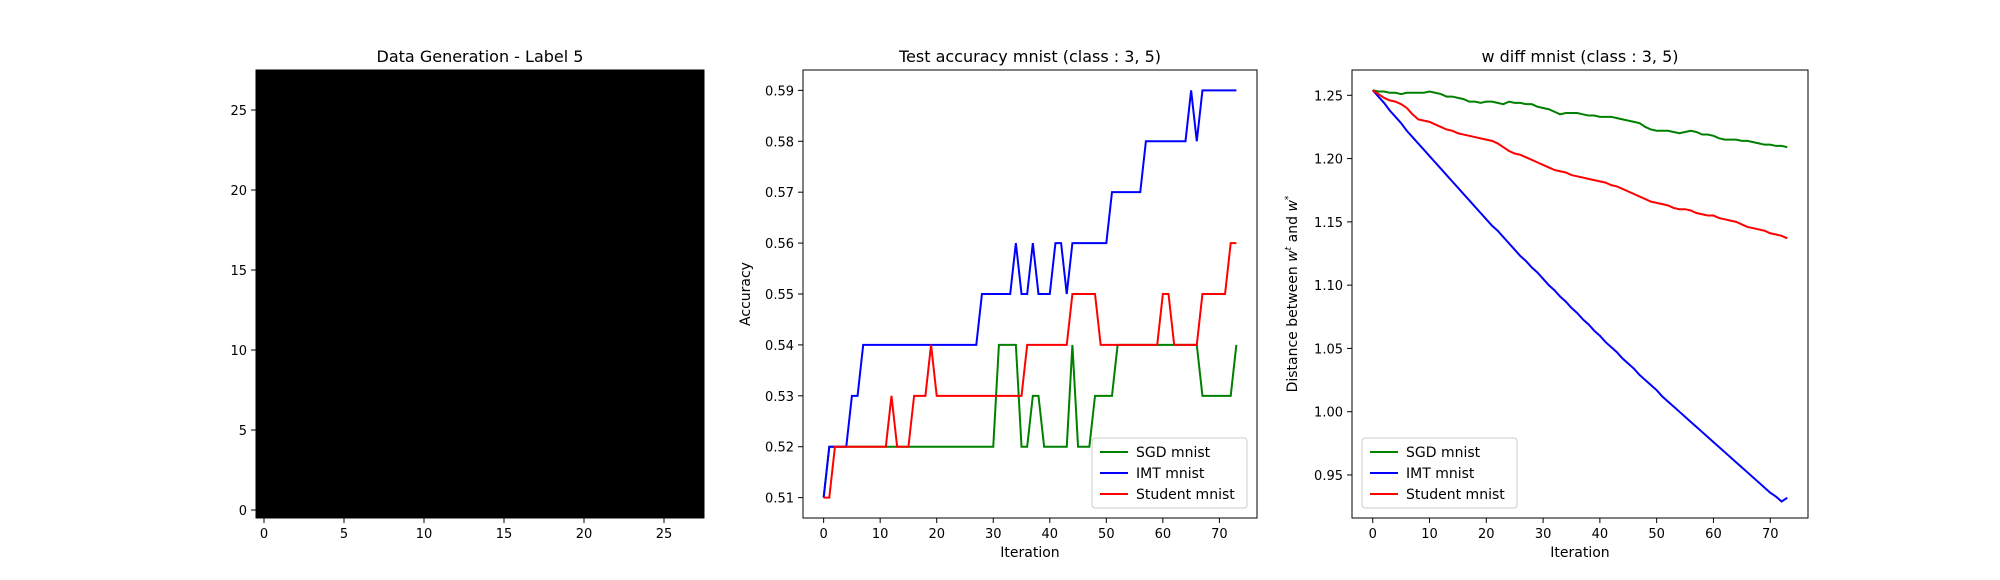  What do you see at coordinates (779, 142) in the screenshot?
I see `y-tick-label: 0.58` at bounding box center [779, 142].